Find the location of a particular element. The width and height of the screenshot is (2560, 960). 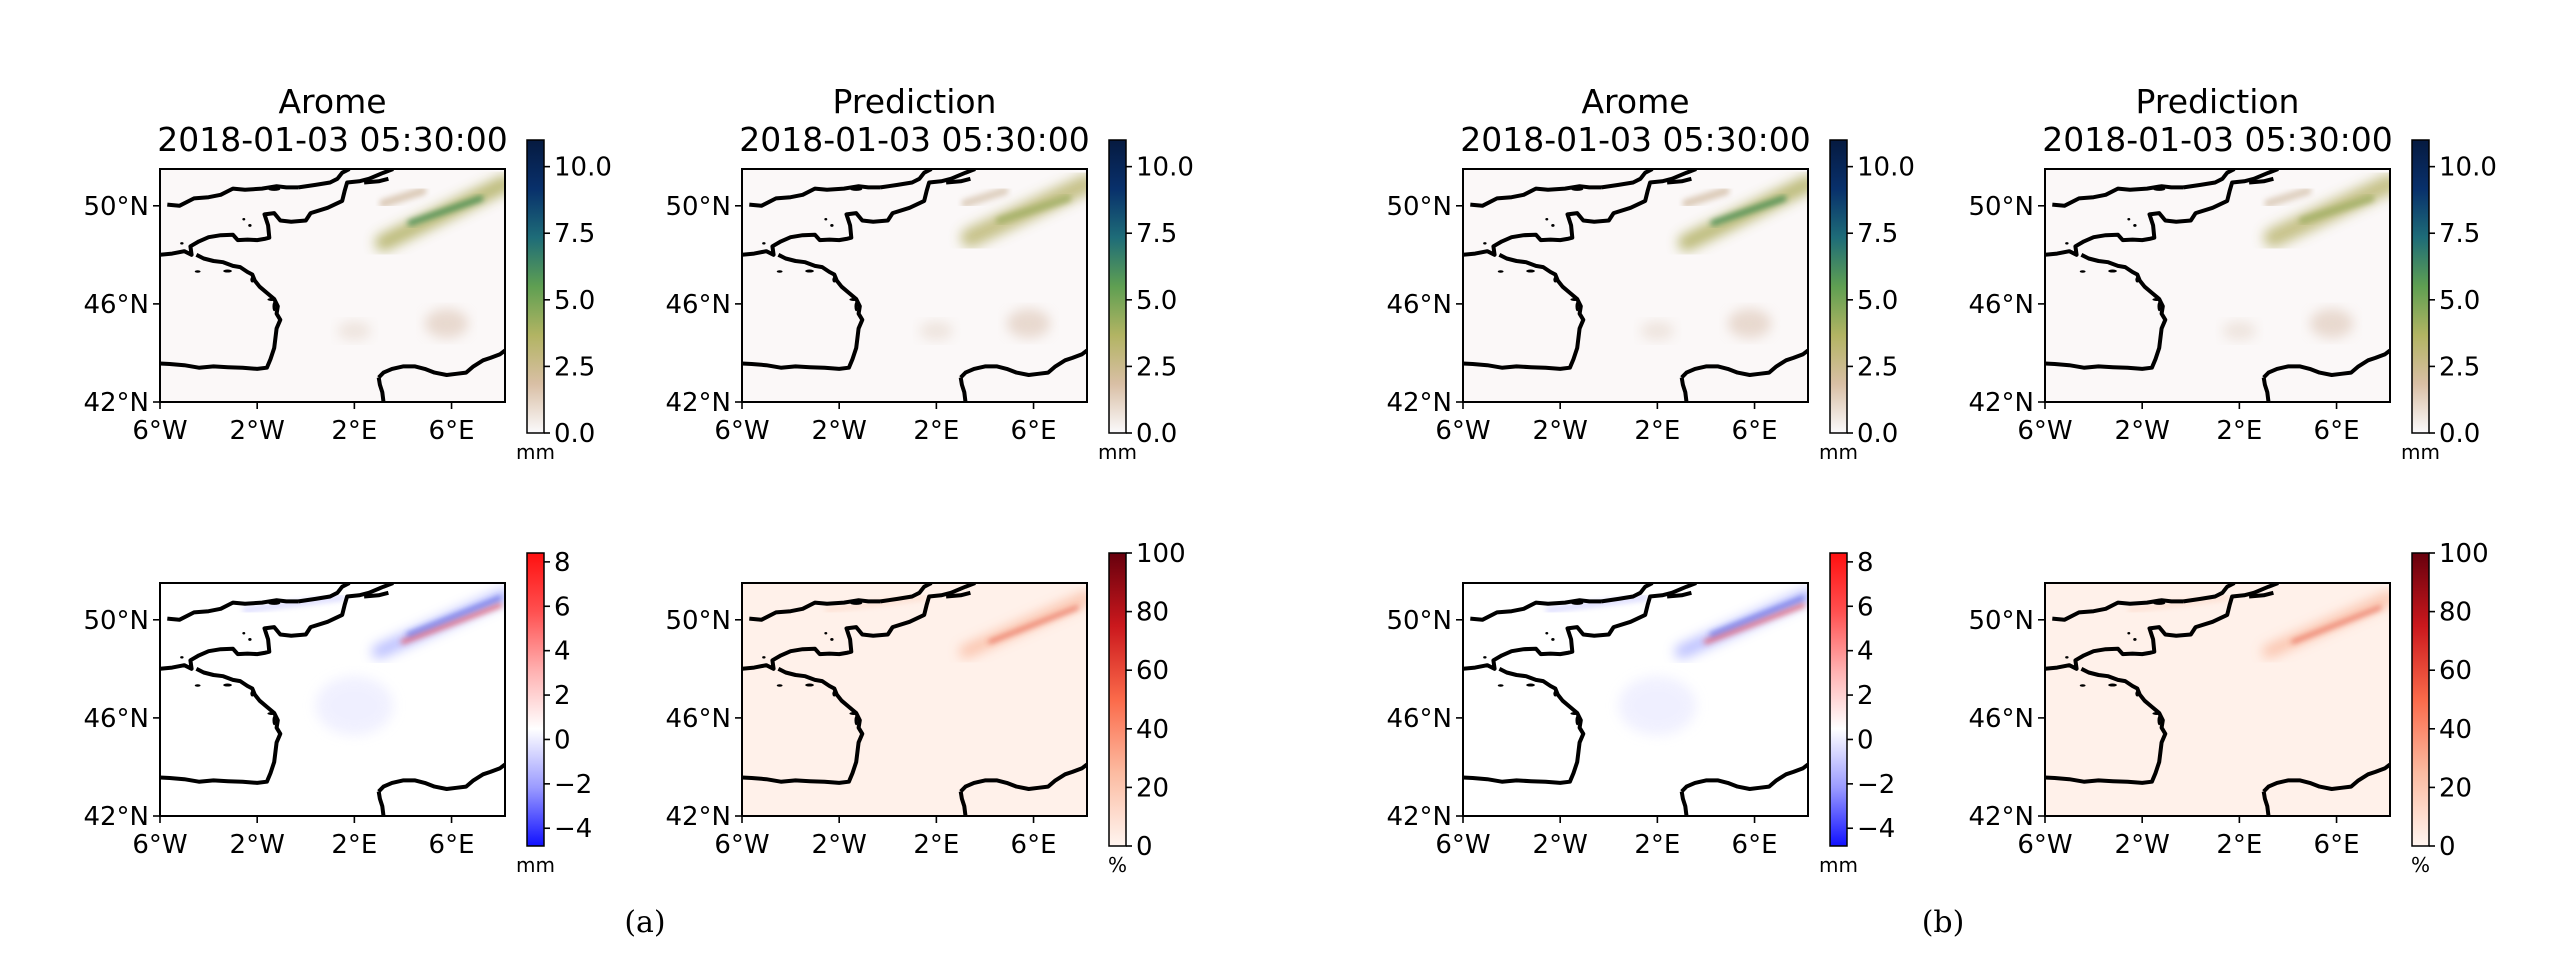

panel-timestamp: 2018-01-03 05:30:00 is located at coordinates (2217, 139).